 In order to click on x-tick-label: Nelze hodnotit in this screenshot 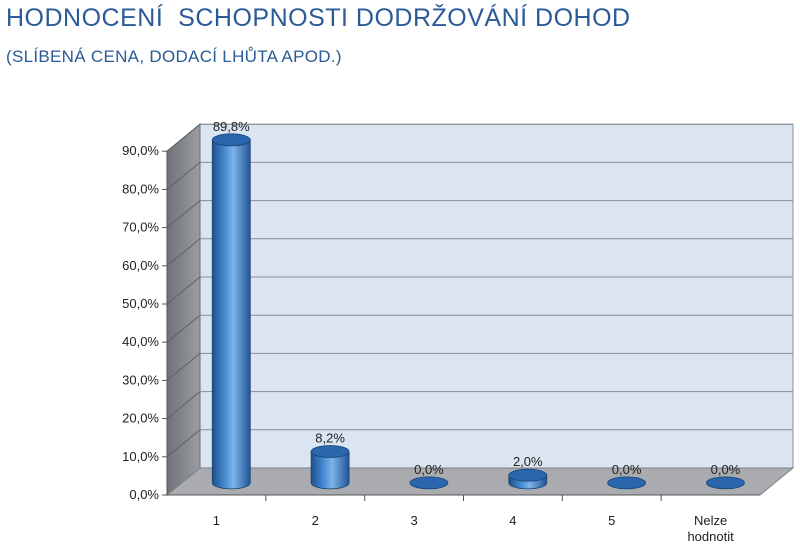, I will do `click(710, 528)`.